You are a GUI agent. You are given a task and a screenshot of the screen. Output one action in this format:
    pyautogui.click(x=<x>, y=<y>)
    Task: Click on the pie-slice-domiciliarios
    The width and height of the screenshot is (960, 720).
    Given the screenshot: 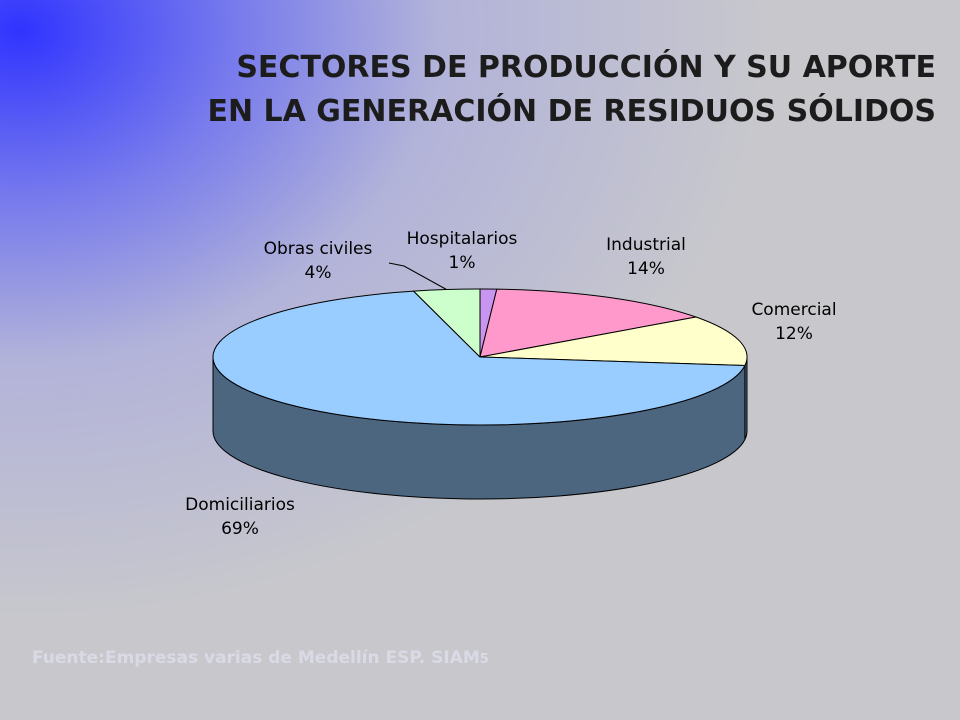 What is the action you would take?
    pyautogui.click(x=479, y=358)
    